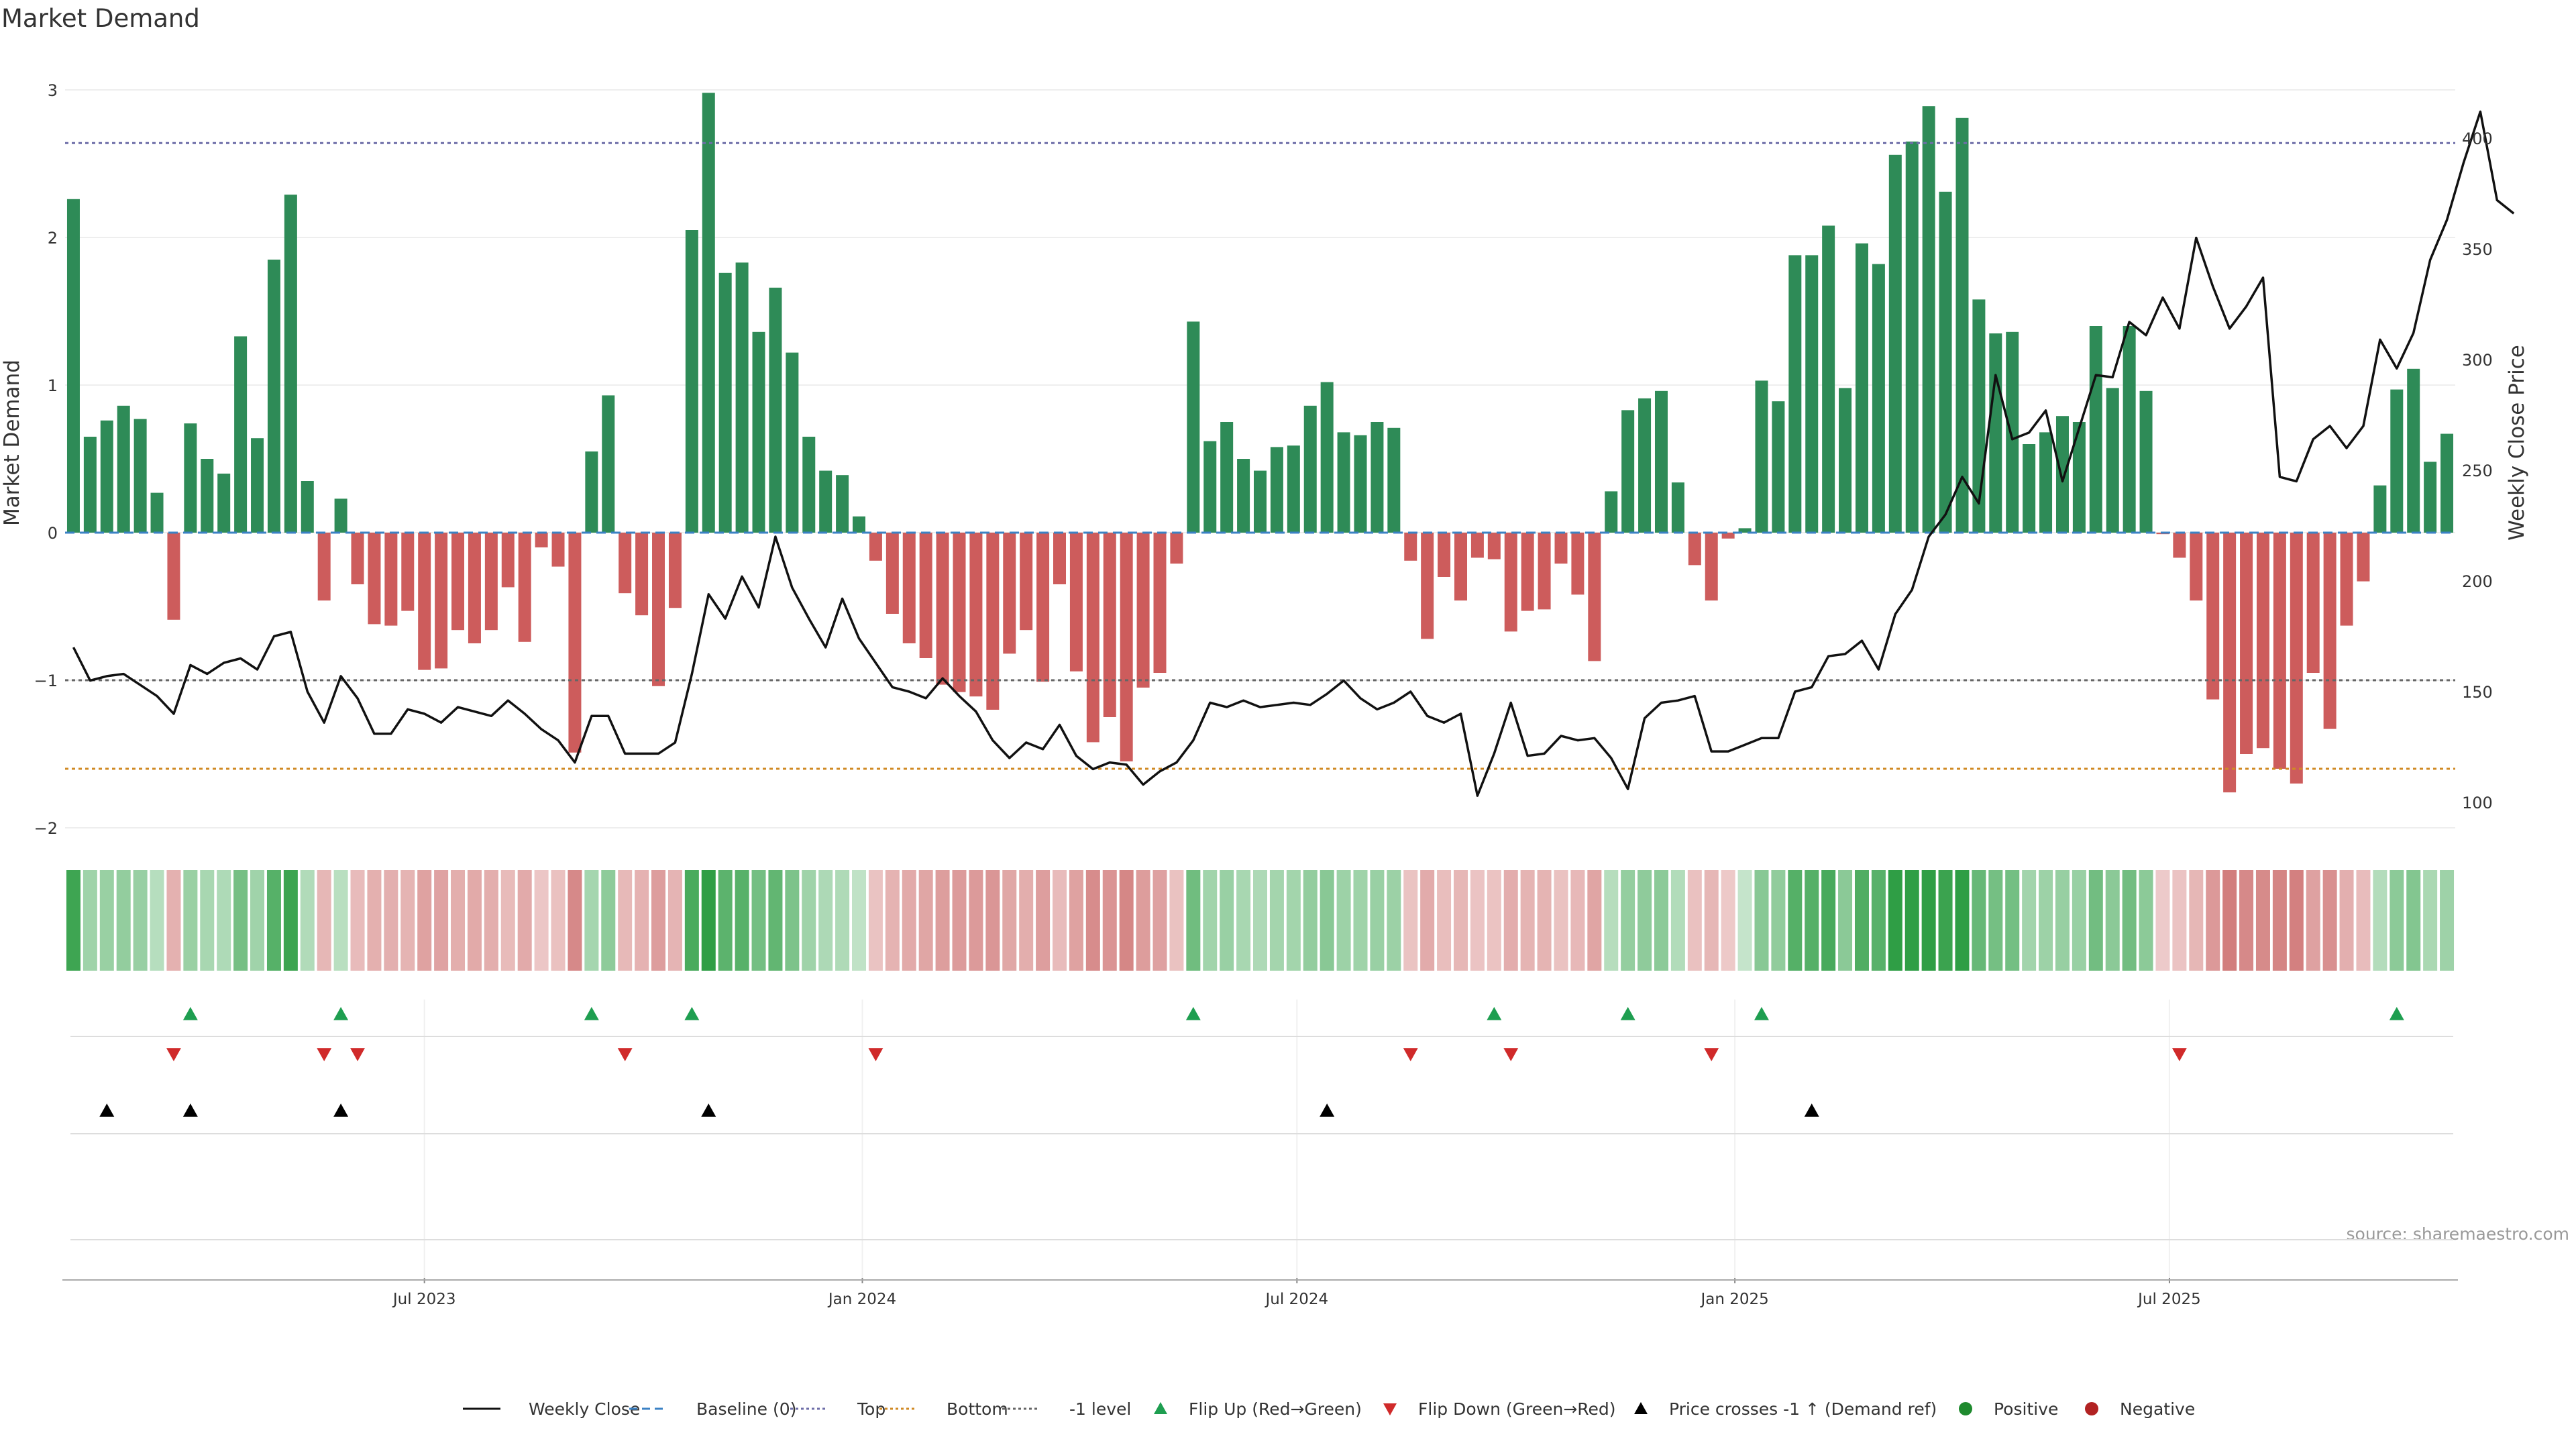 The height and width of the screenshot is (1449, 2576). Describe the element at coordinates (977, 1409) in the screenshot. I see `legend-label: Bottom` at that location.